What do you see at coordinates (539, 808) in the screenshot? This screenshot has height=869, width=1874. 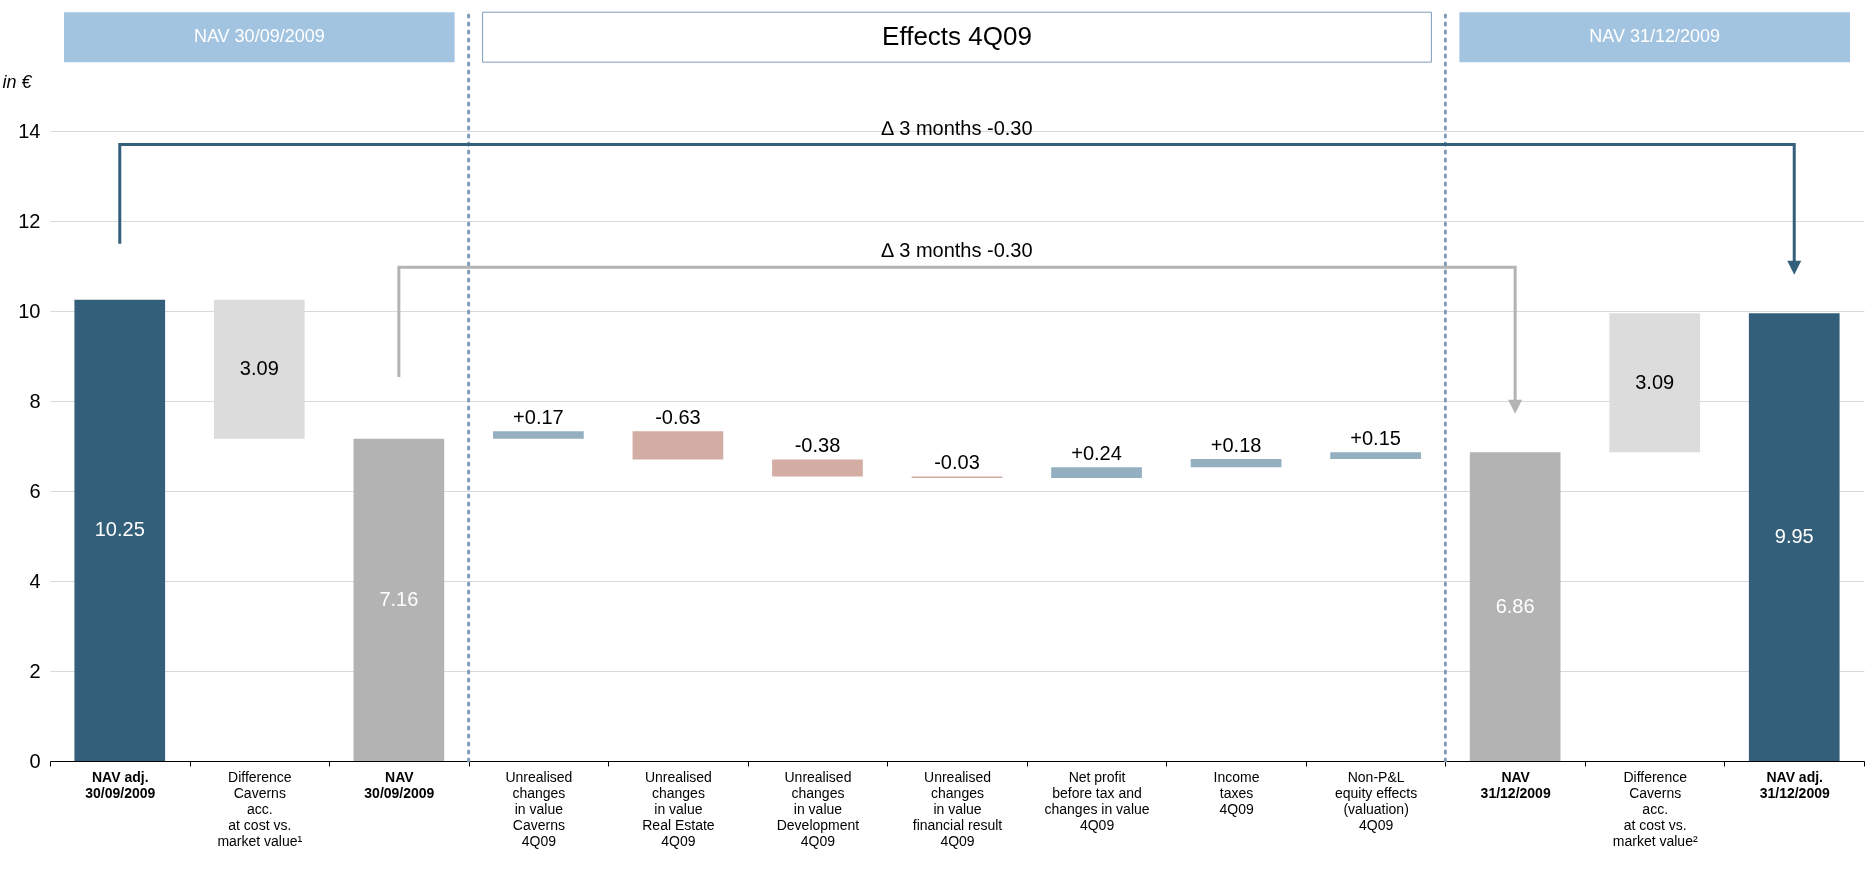 I see `x-tick-label: Unrealised changes in value Caverns 4Q09` at bounding box center [539, 808].